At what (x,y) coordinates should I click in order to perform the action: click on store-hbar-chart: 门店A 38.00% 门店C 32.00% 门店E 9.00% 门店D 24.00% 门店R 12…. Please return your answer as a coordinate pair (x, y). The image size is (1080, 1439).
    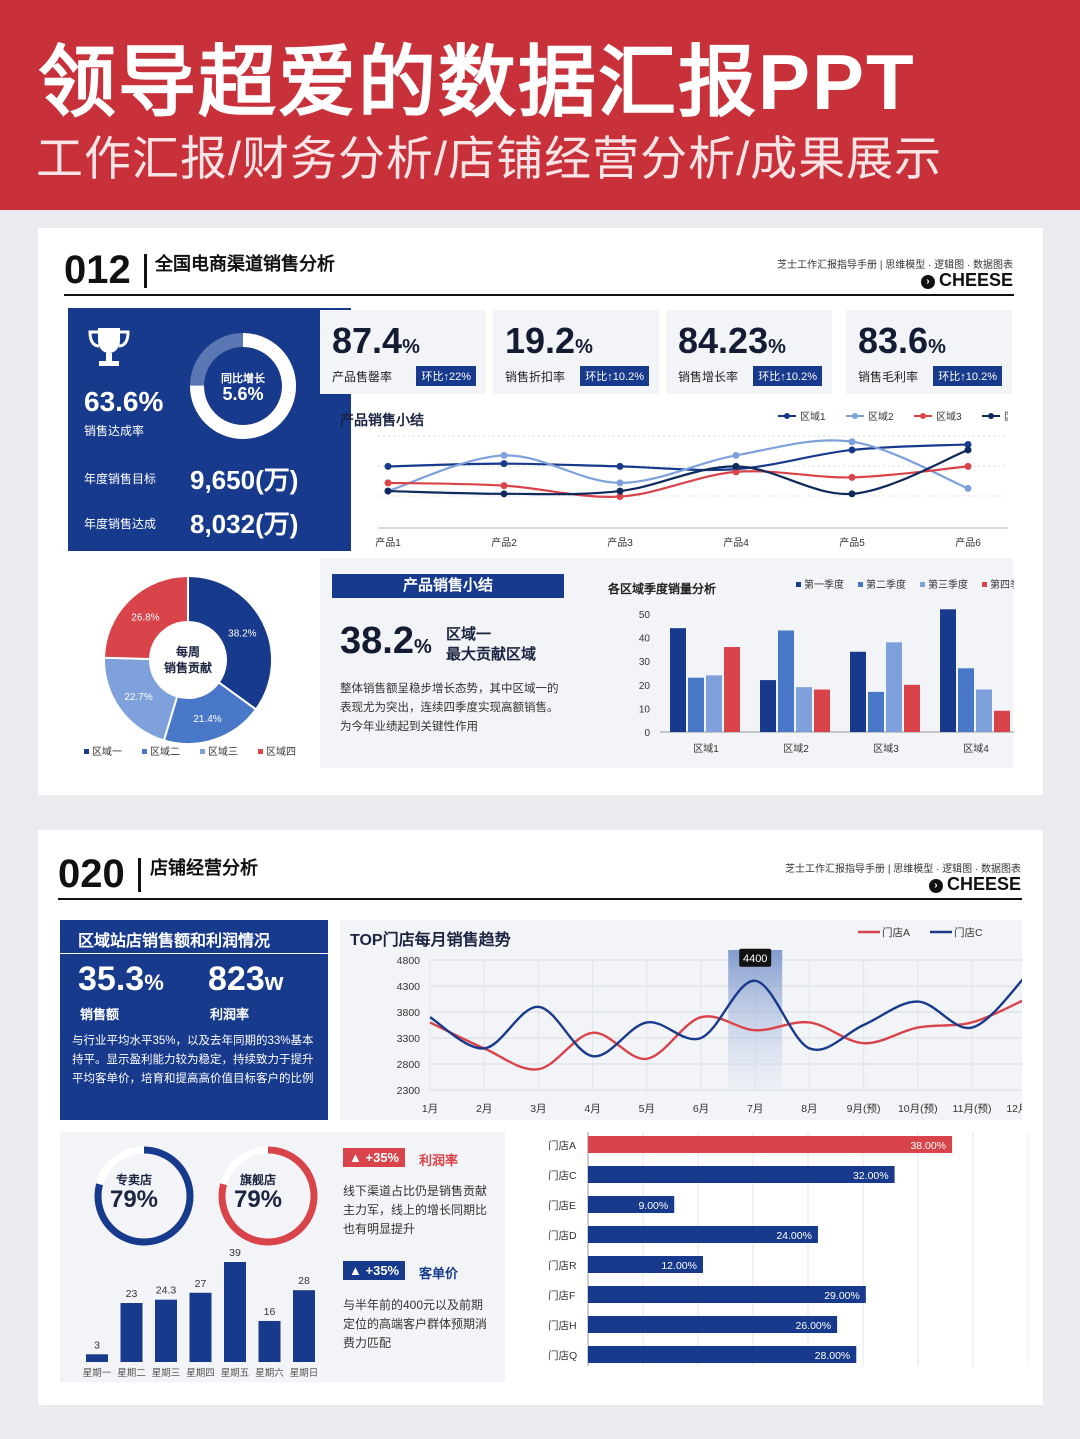
    Looking at the image, I should click on (788, 1249).